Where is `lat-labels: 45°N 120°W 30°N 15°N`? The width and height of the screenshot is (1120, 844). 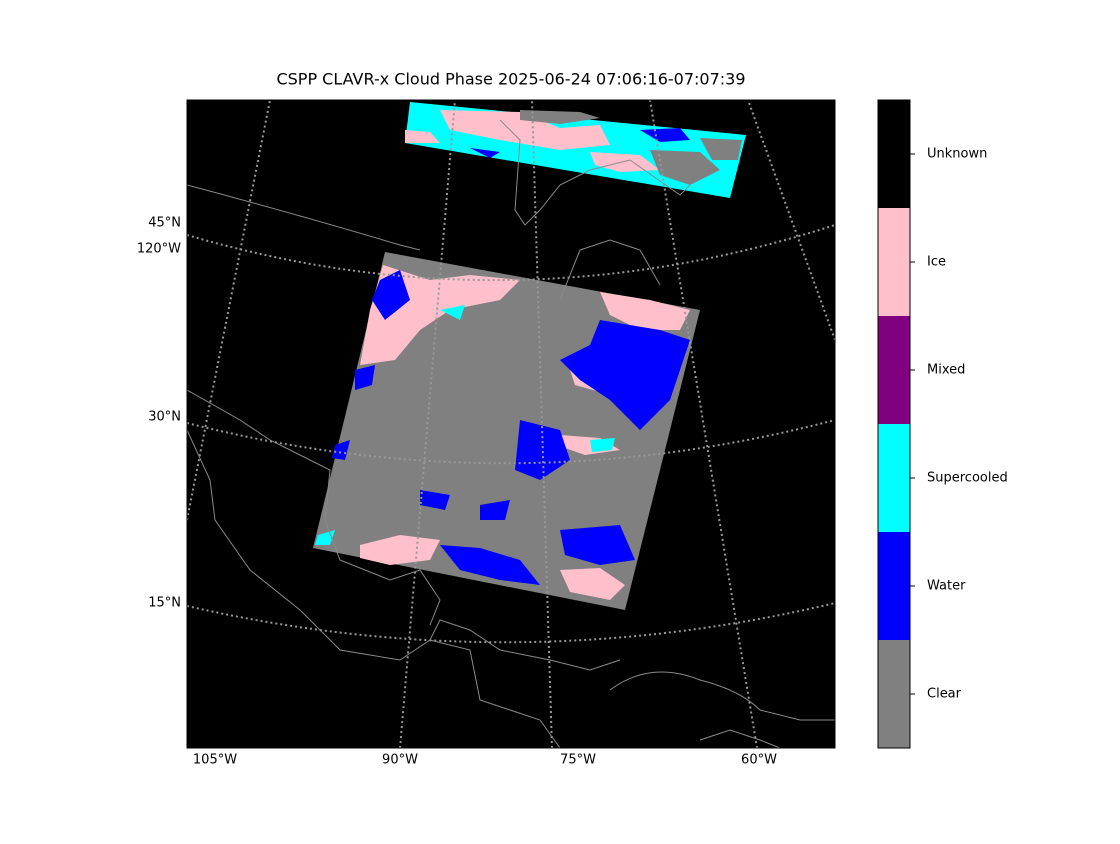
lat-labels: 45°N 120°W 30°N 15°N is located at coordinates (159, 413).